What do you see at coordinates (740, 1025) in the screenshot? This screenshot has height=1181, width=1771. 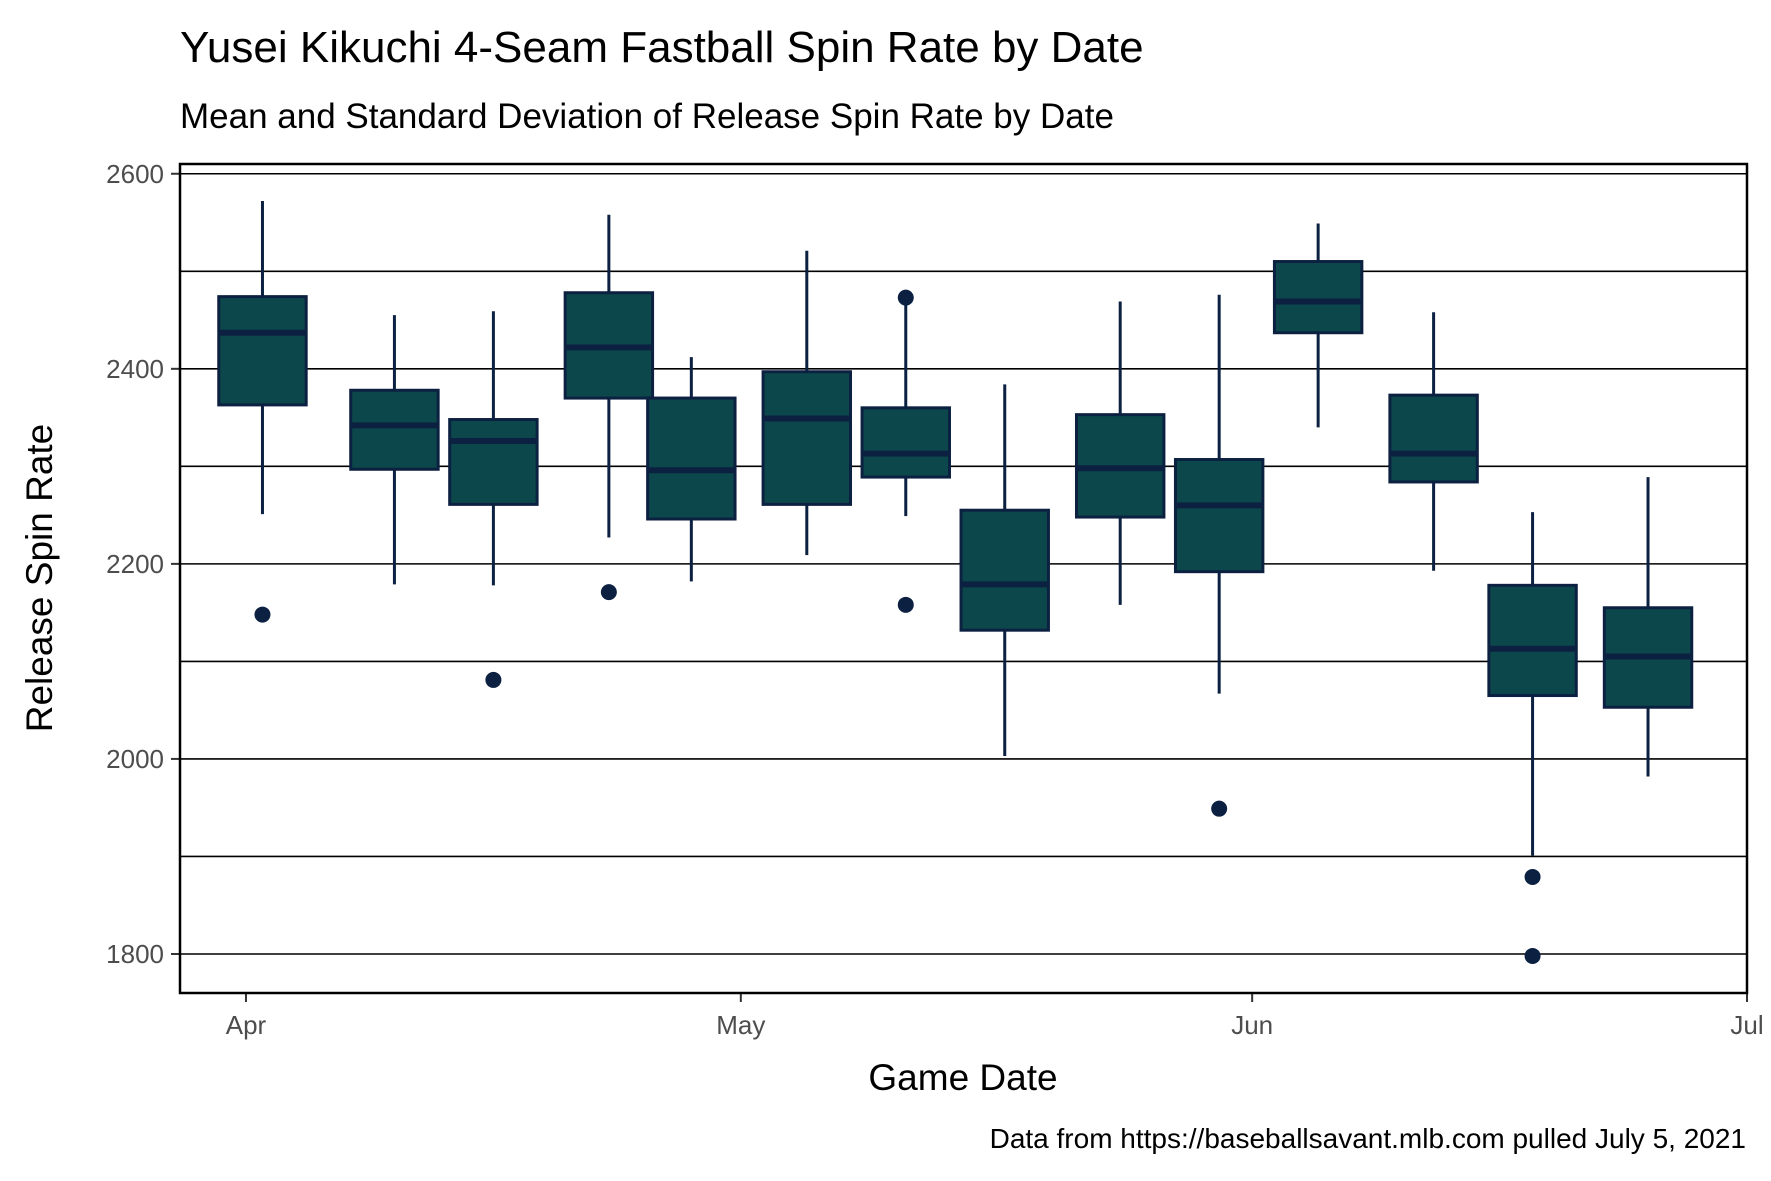 I see `x-tick-label: May` at bounding box center [740, 1025].